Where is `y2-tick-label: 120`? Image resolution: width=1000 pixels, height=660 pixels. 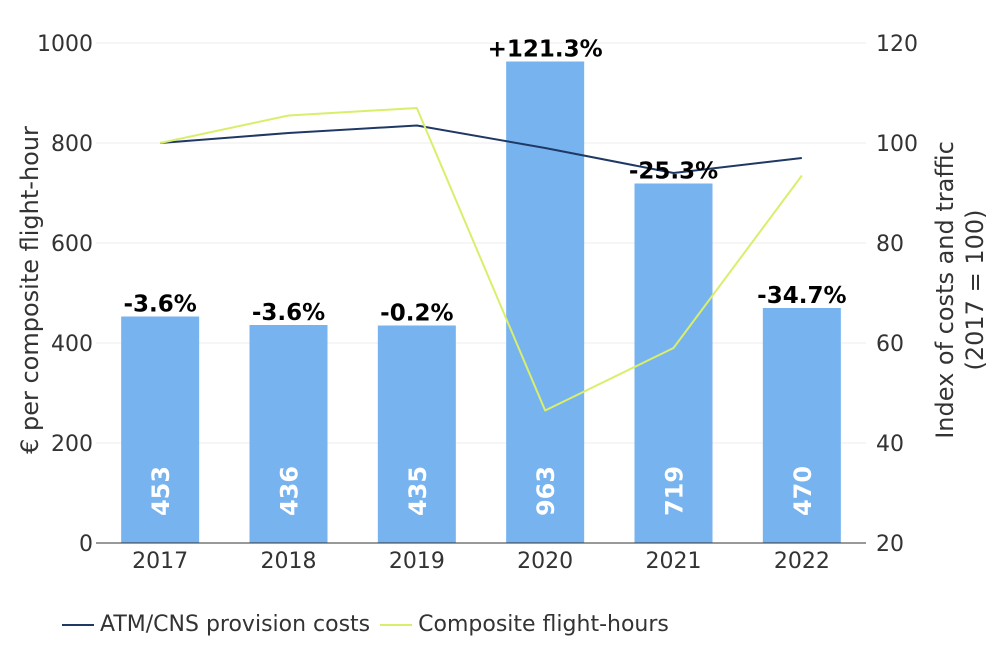
y2-tick-label: 120 is located at coordinates (897, 44).